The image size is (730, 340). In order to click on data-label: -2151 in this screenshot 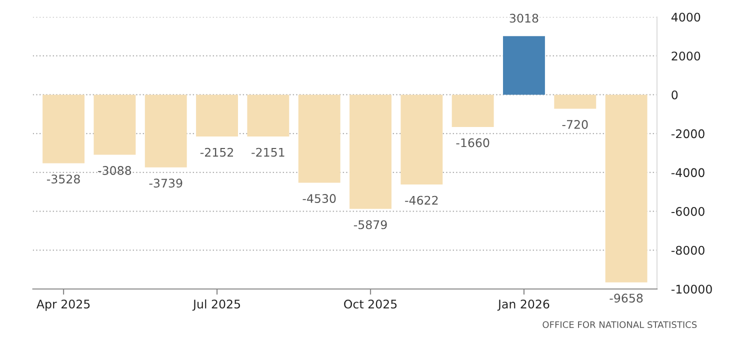, I will do `click(268, 152)`.